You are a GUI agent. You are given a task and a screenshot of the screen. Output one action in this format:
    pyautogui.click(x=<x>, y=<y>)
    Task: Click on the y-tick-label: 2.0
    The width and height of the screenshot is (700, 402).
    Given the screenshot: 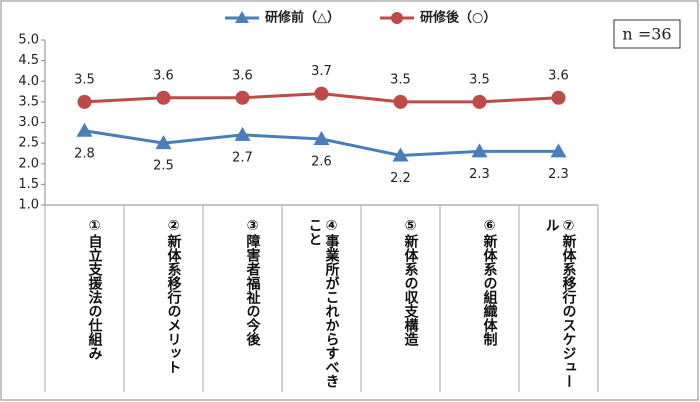 What is the action you would take?
    pyautogui.click(x=28, y=163)
    